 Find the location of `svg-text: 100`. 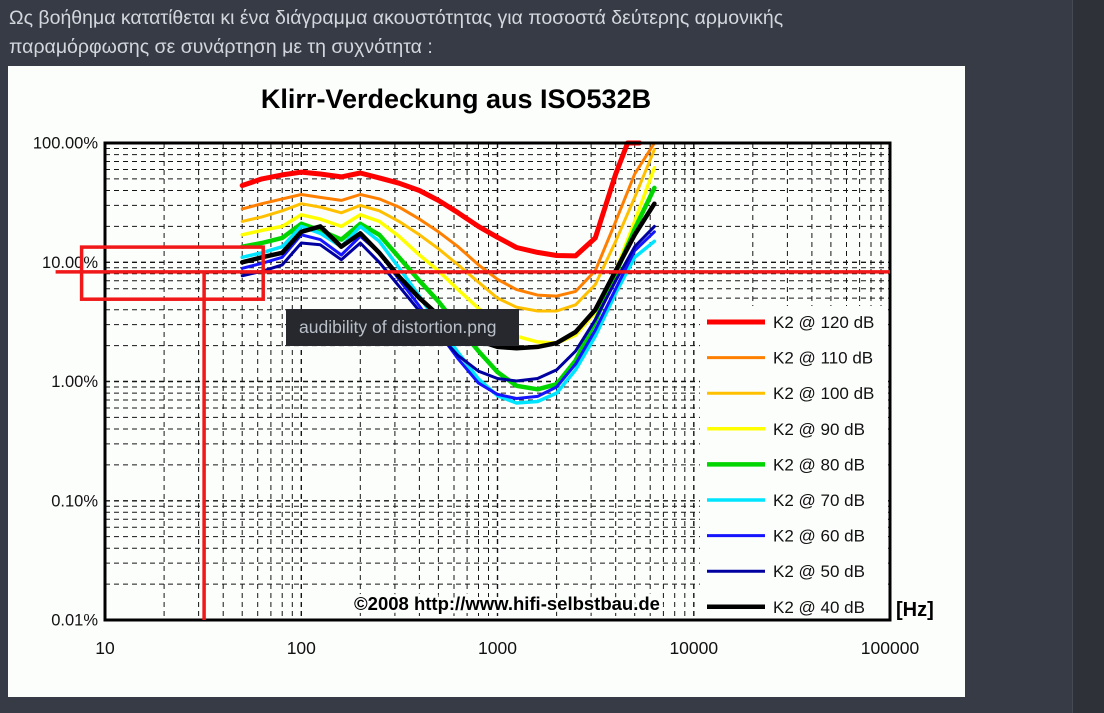

svg-text: 100 is located at coordinates (301, 648).